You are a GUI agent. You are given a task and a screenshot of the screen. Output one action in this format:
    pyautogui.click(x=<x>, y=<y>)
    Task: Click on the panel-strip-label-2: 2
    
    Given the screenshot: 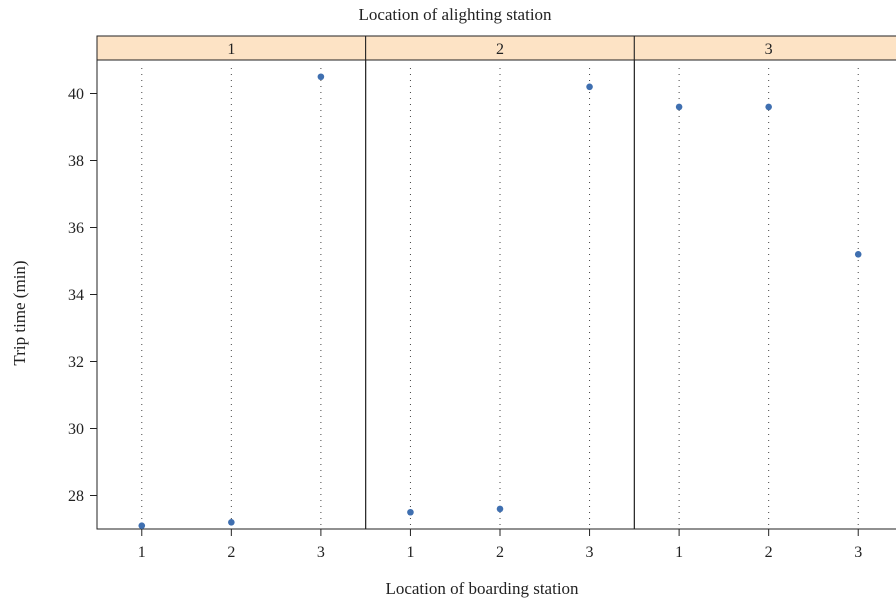 What is the action you would take?
    pyautogui.click(x=500, y=49)
    